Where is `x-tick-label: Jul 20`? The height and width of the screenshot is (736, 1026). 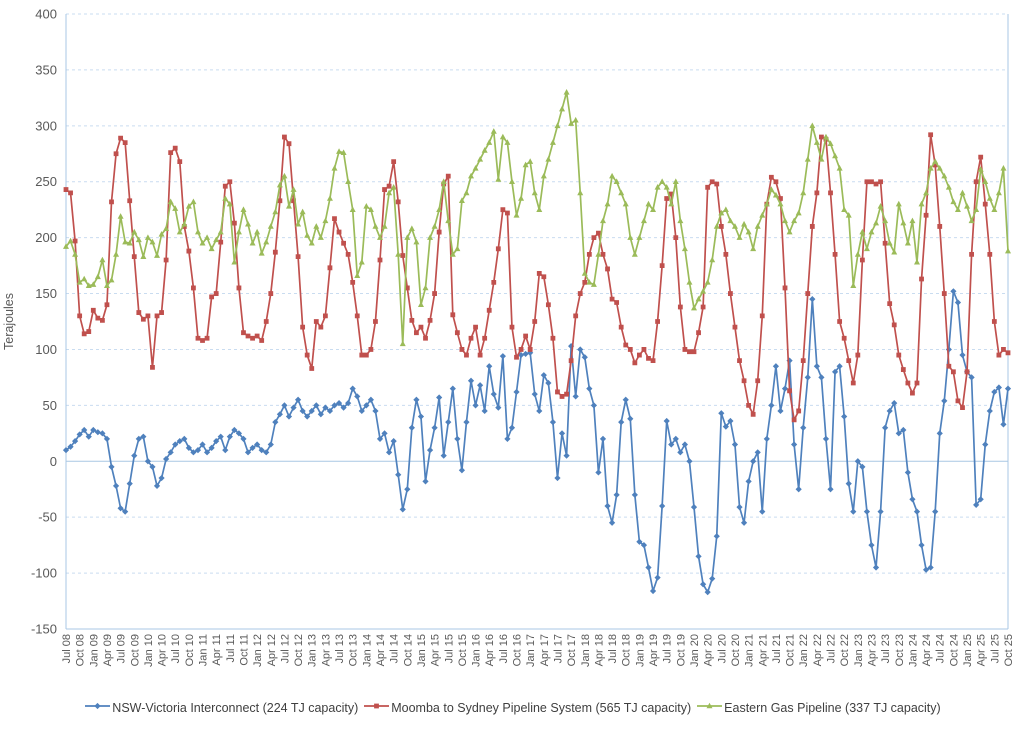 x-tick-label: Jul 20 is located at coordinates (722, 648).